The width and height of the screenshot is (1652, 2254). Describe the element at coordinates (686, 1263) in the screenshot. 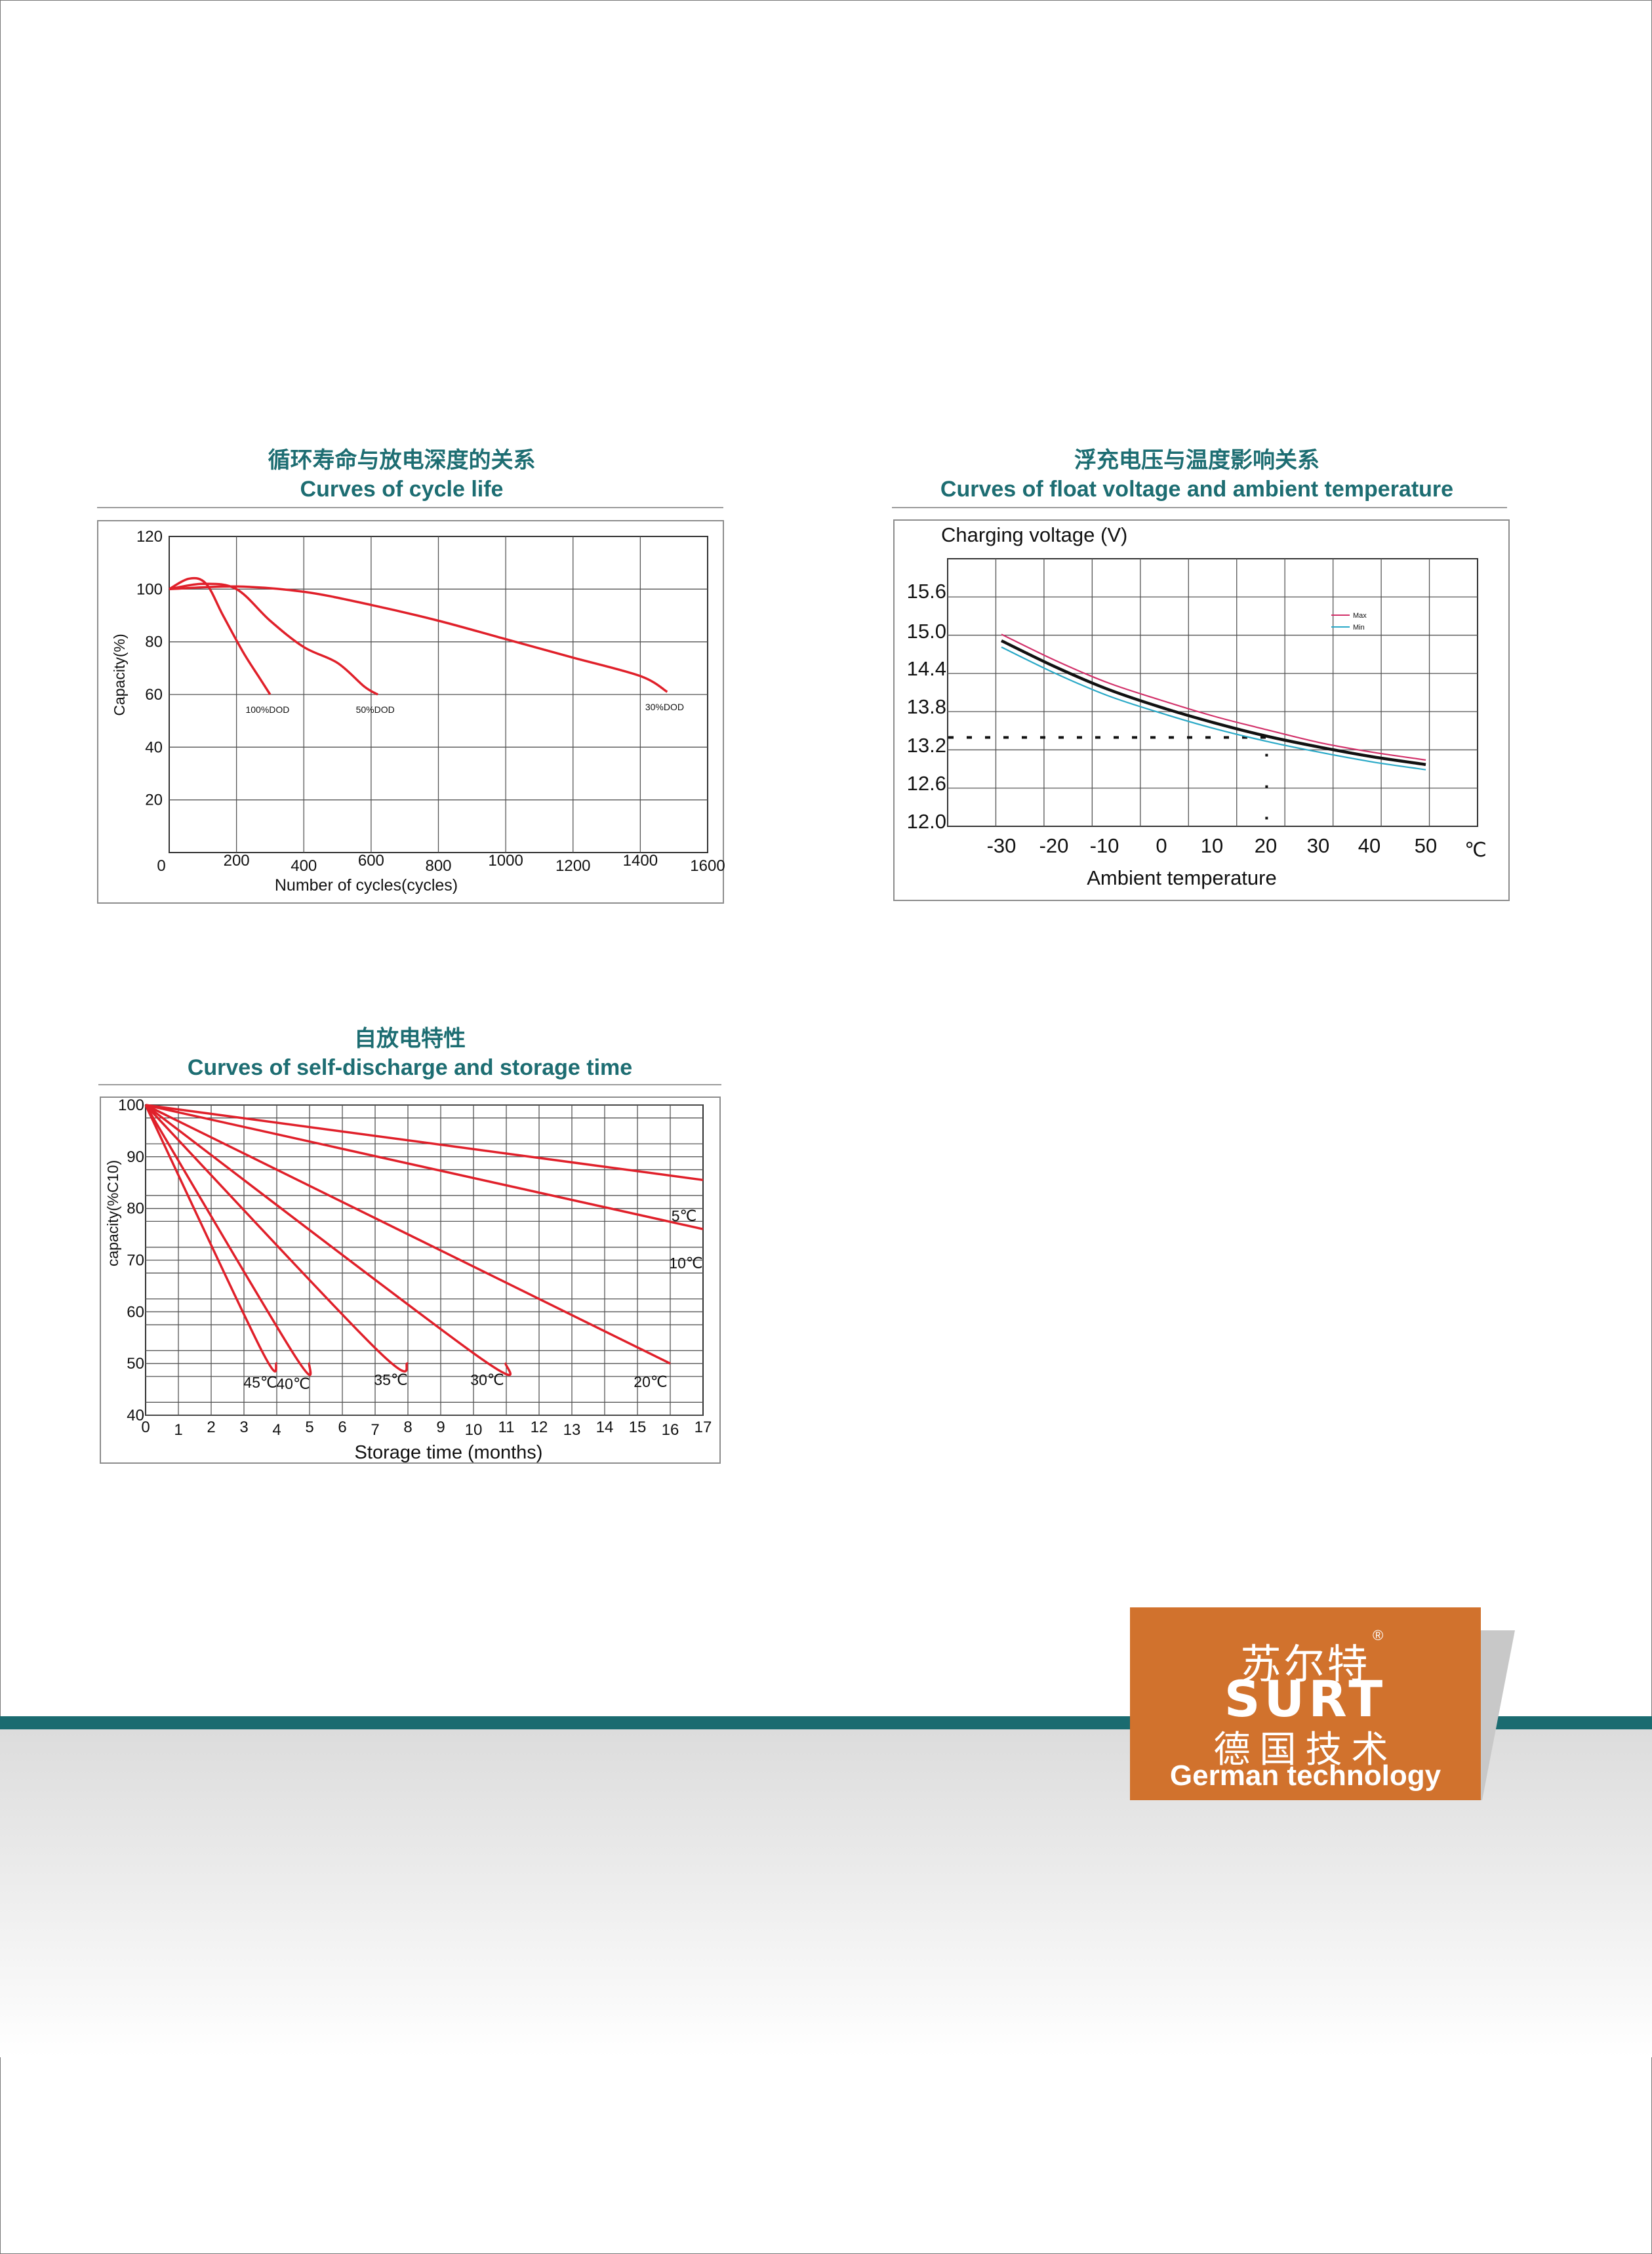

I see `c3-series-label-1: 10℃` at that location.